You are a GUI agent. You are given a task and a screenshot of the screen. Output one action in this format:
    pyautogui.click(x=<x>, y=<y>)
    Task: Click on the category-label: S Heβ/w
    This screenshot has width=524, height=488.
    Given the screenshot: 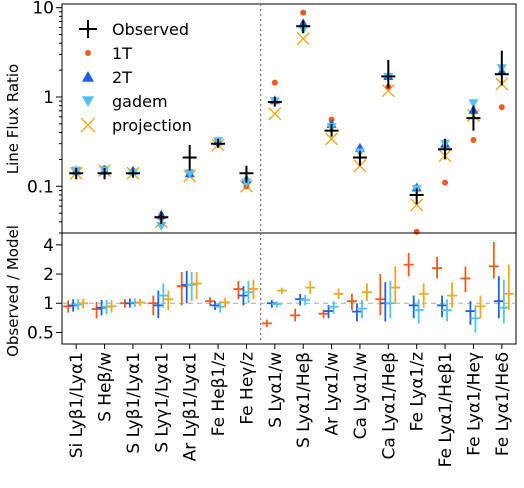 What is the action you would take?
    pyautogui.click(x=106, y=387)
    